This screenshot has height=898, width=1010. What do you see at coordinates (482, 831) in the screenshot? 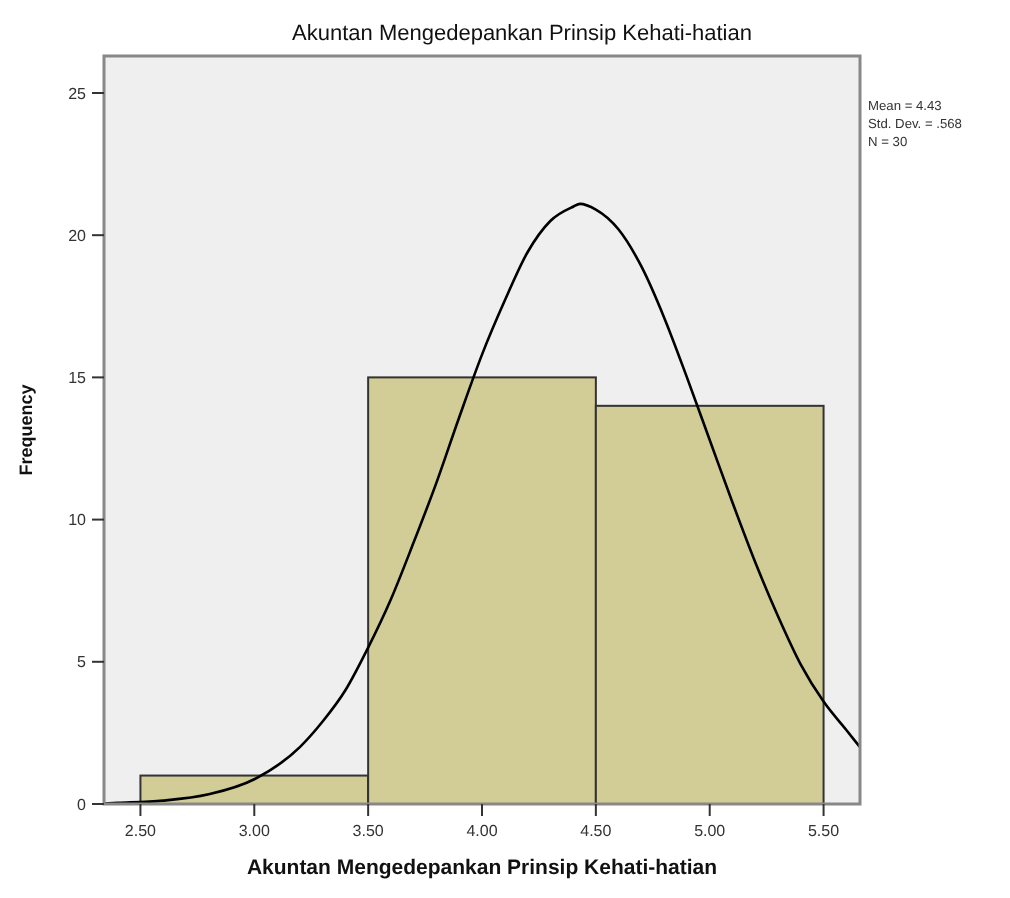
I see `x-tick-label: 4.00` at bounding box center [482, 831].